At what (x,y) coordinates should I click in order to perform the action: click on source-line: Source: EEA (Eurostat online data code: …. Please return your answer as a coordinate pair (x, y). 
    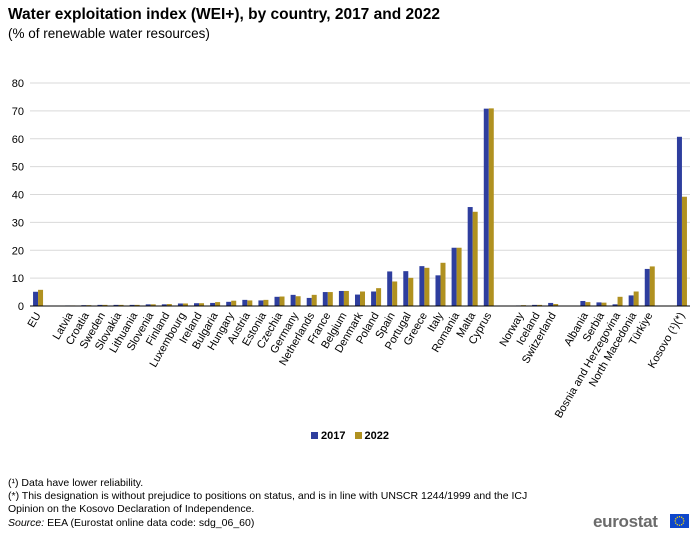
    Looking at the image, I should click on (298, 523).